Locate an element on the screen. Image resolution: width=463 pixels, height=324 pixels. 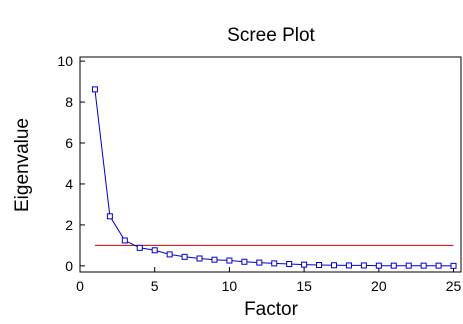
x-axis-label: Factor is located at coordinates (271, 309).